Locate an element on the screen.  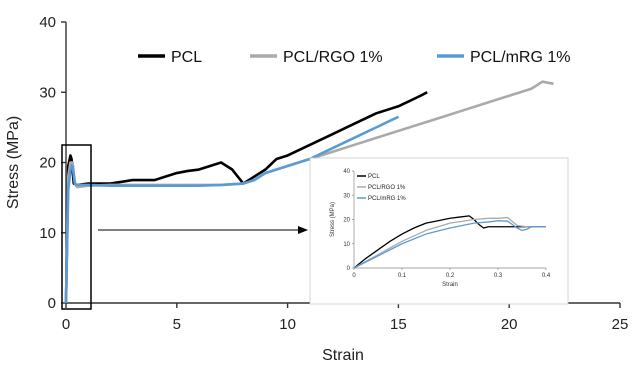
y-tick-label: 0 is located at coordinates (52, 303).